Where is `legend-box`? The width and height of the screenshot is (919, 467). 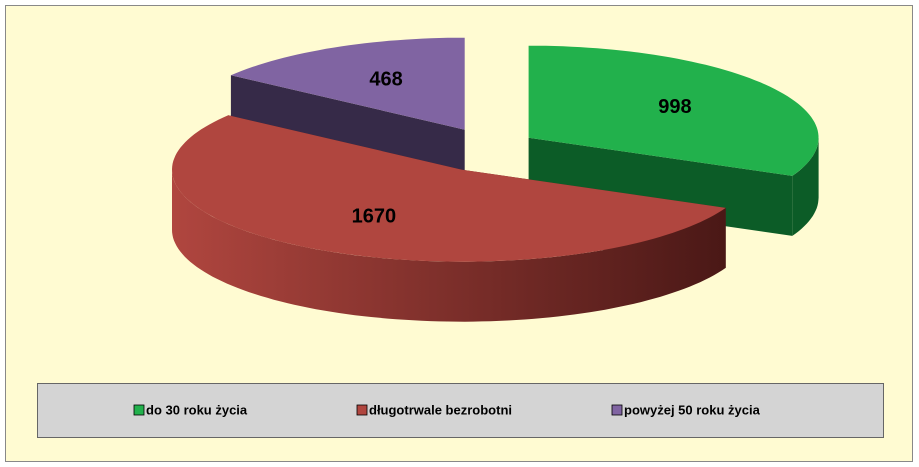 legend-box is located at coordinates (460, 410).